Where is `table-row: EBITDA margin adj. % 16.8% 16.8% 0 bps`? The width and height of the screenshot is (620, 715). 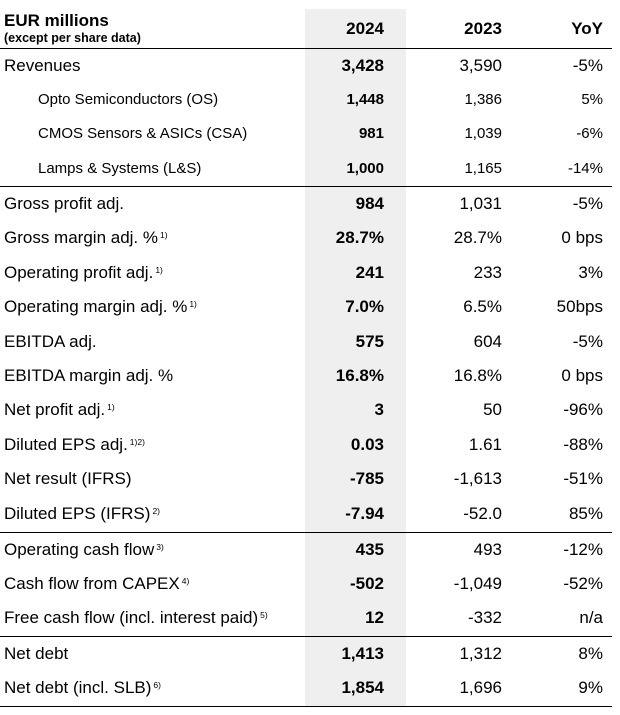 table-row: EBITDA margin adj. % 16.8% 16.8% 0 bps is located at coordinates (310, 376).